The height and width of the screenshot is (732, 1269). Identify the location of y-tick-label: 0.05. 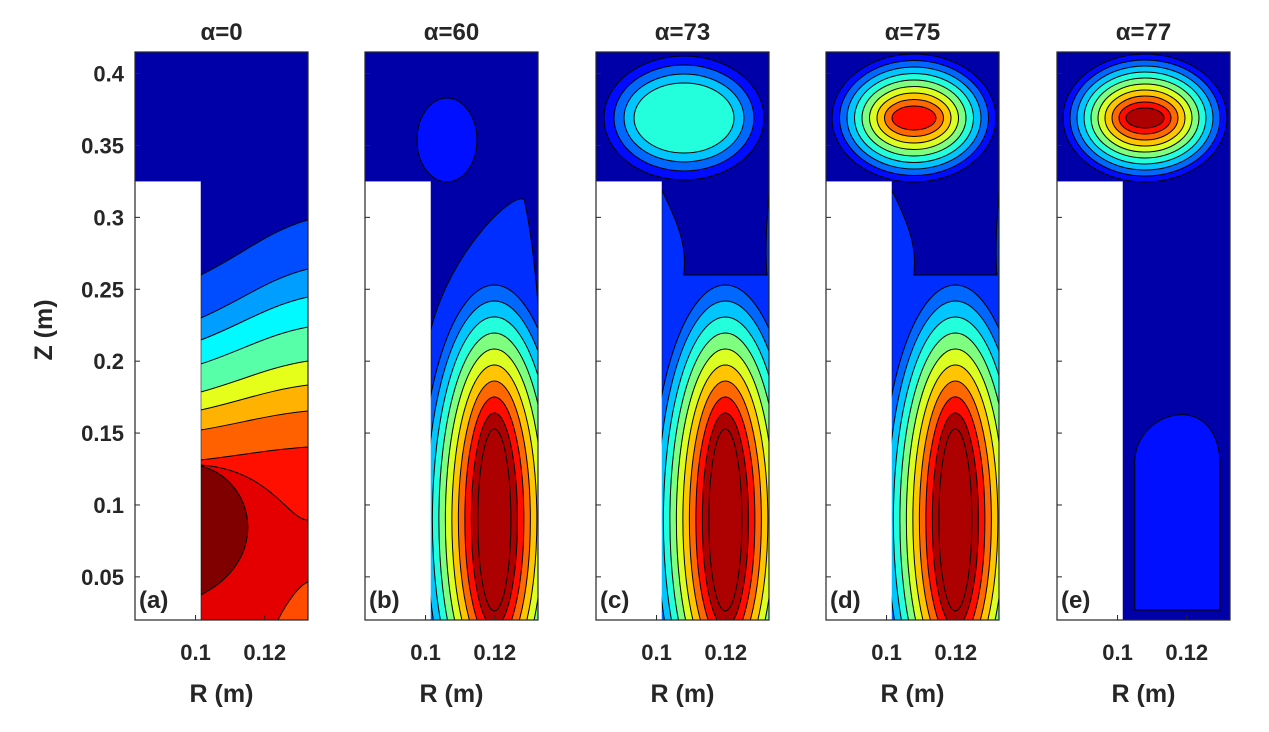
(102, 577).